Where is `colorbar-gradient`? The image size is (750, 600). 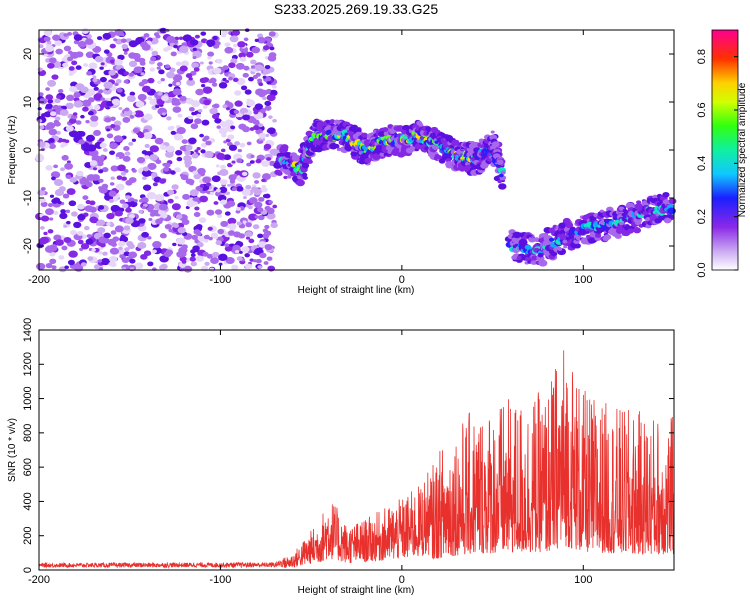 colorbar-gradient is located at coordinates (725, 150).